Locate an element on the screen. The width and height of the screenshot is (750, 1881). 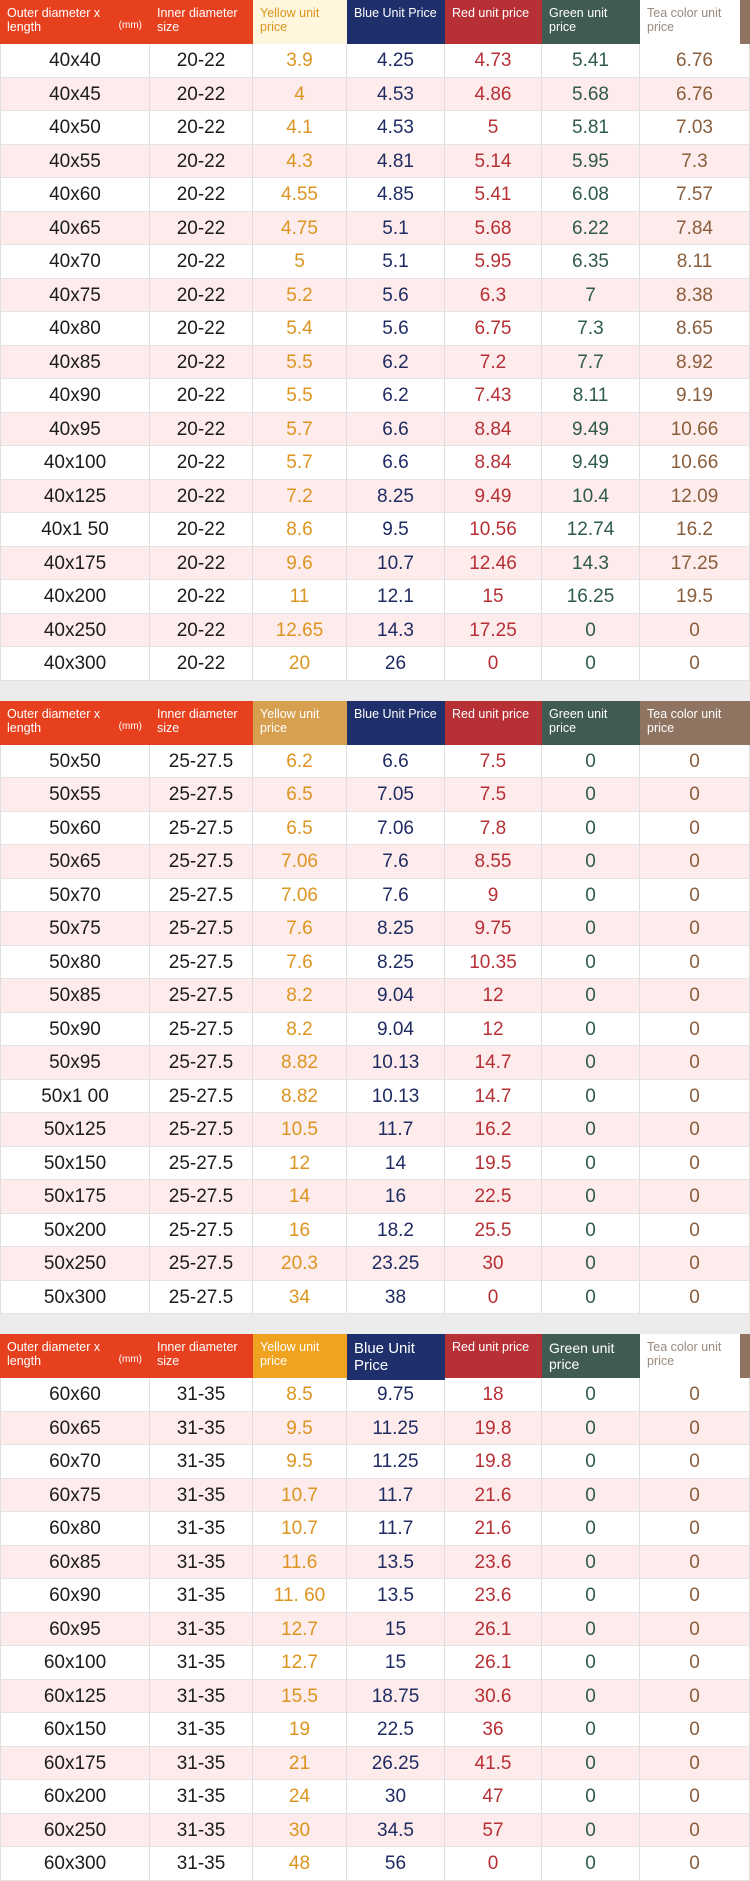
cell-red-price: 26.1 is located at coordinates (493, 1662).